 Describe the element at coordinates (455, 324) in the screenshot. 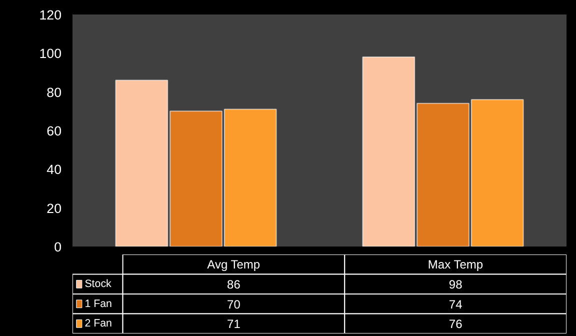

I see `data-label: 76` at that location.